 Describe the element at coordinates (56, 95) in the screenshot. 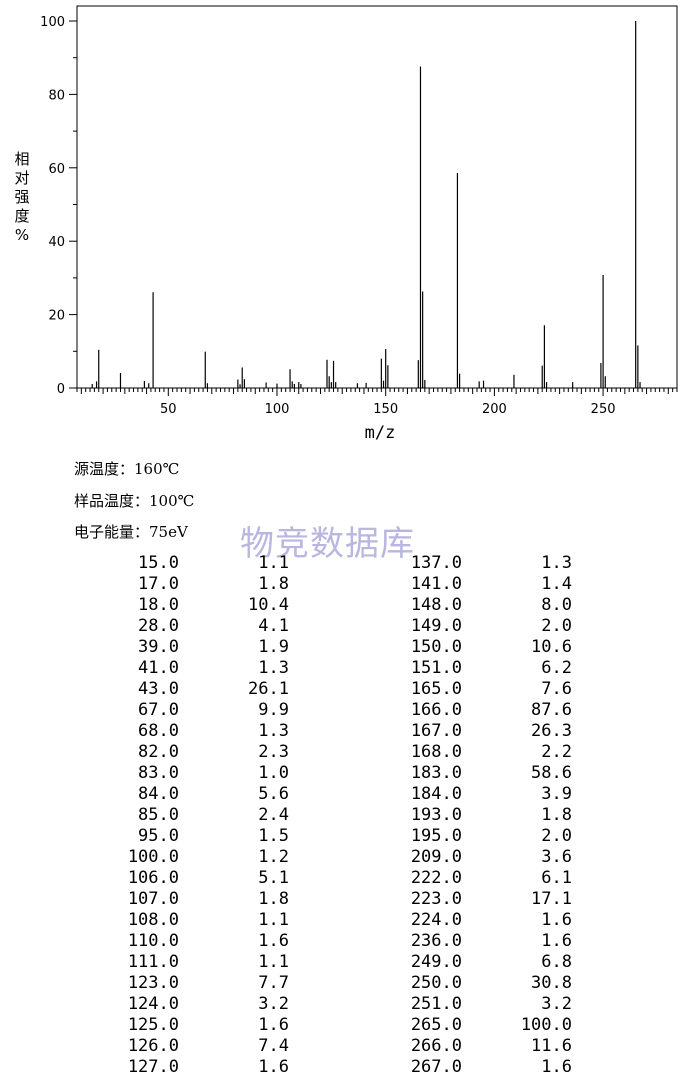

I see `y-tick-label: 80` at that location.